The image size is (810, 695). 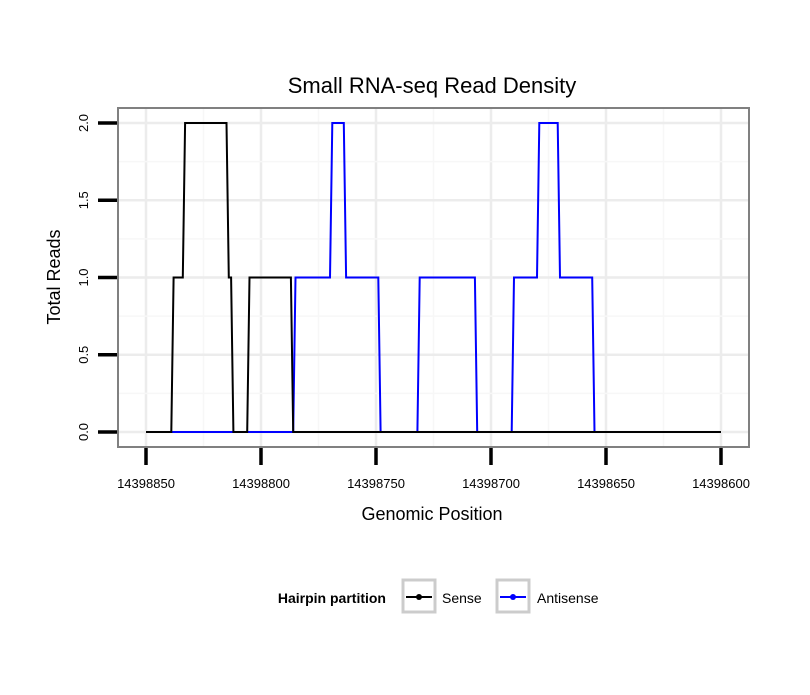 What do you see at coordinates (54, 276) in the screenshot?
I see `y-axis-title: Total Reads` at bounding box center [54, 276].